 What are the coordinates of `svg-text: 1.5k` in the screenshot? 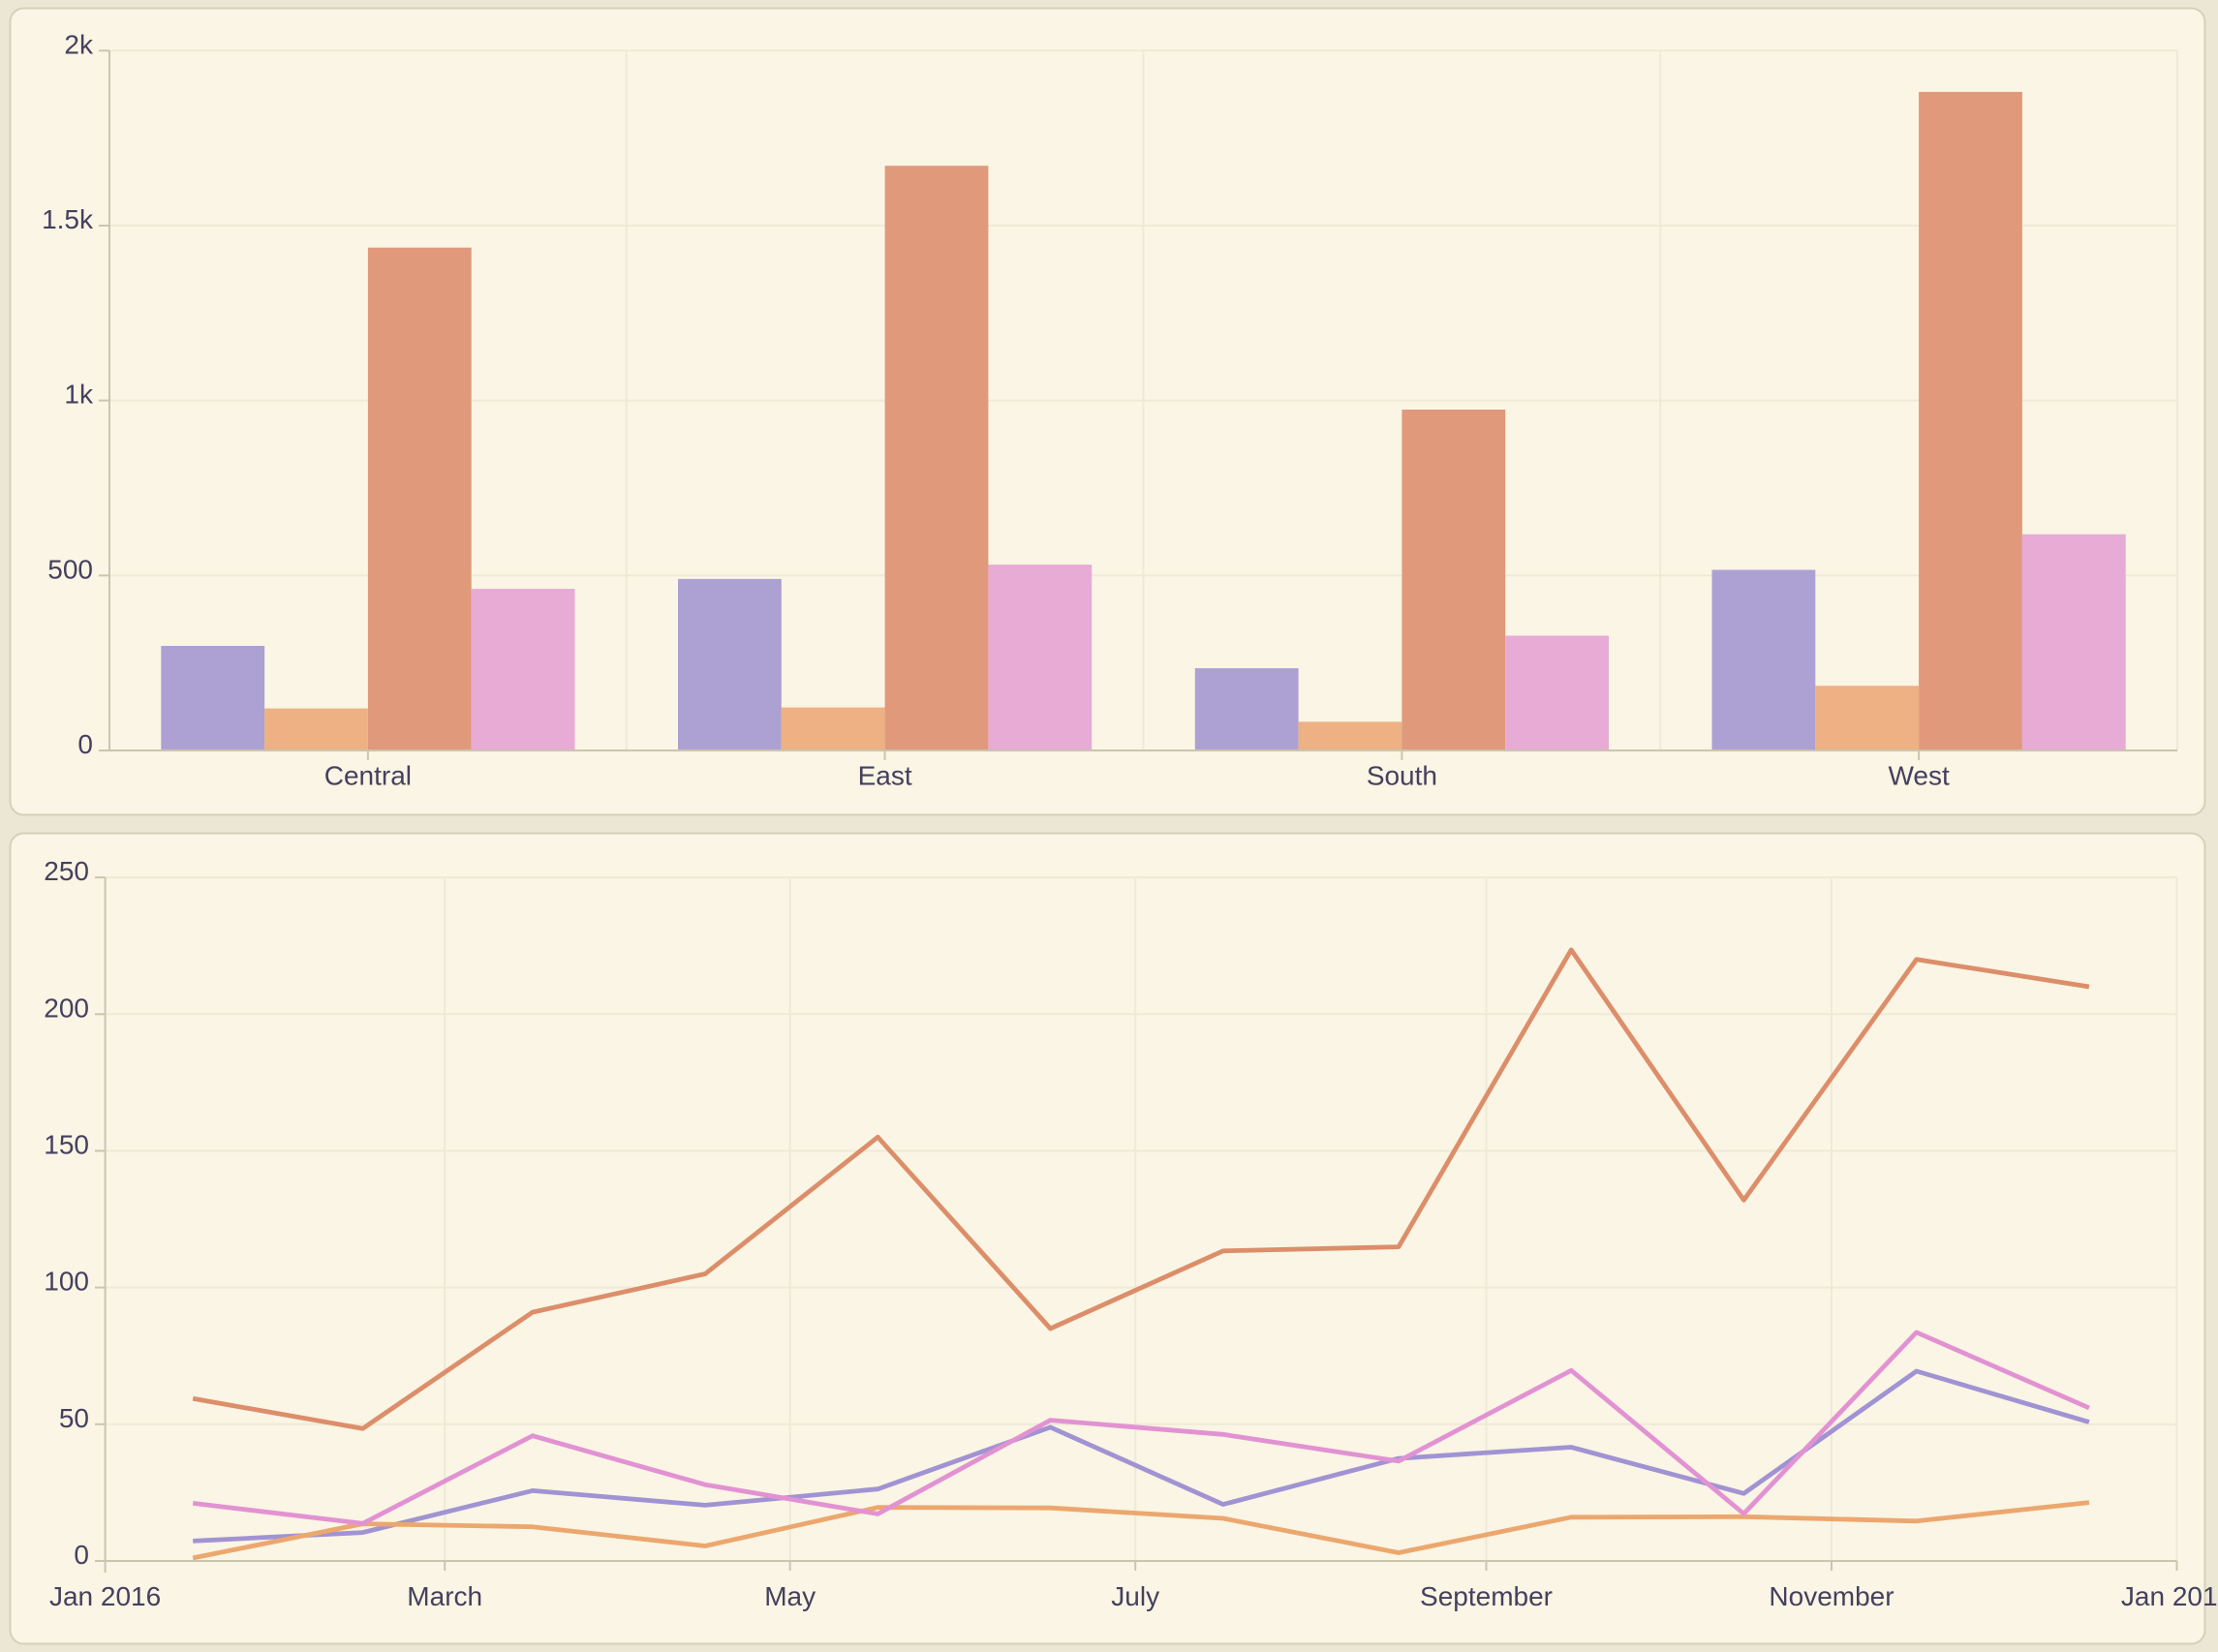 It's located at (68, 219).